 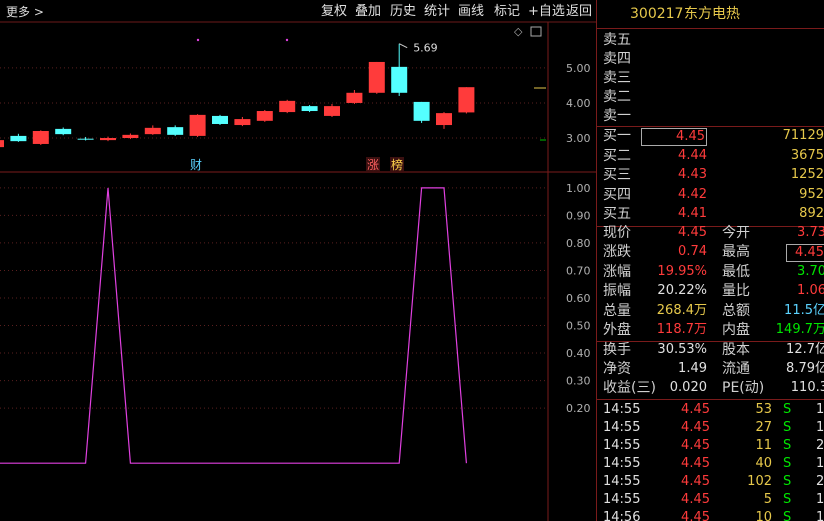 What do you see at coordinates (579, 11) in the screenshot?
I see `toolbar-button: 返回` at bounding box center [579, 11].